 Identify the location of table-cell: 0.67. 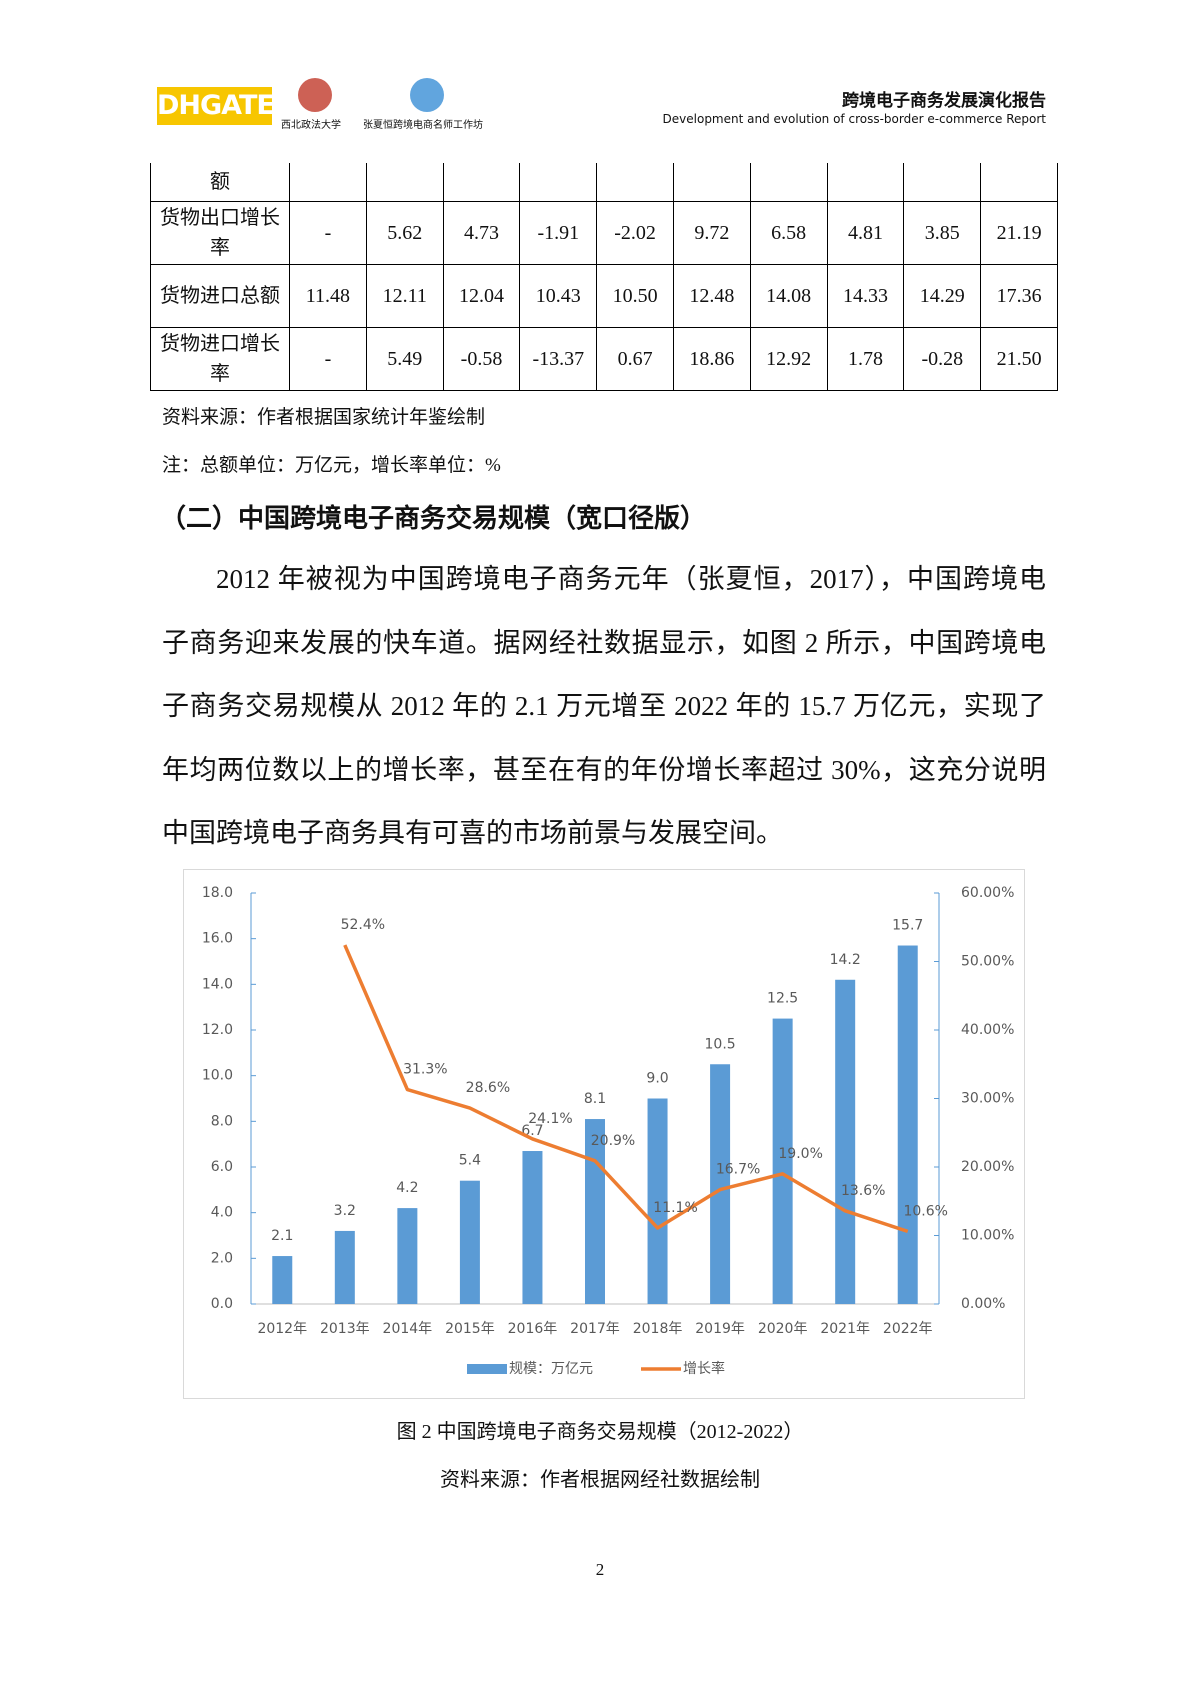
(635, 359).